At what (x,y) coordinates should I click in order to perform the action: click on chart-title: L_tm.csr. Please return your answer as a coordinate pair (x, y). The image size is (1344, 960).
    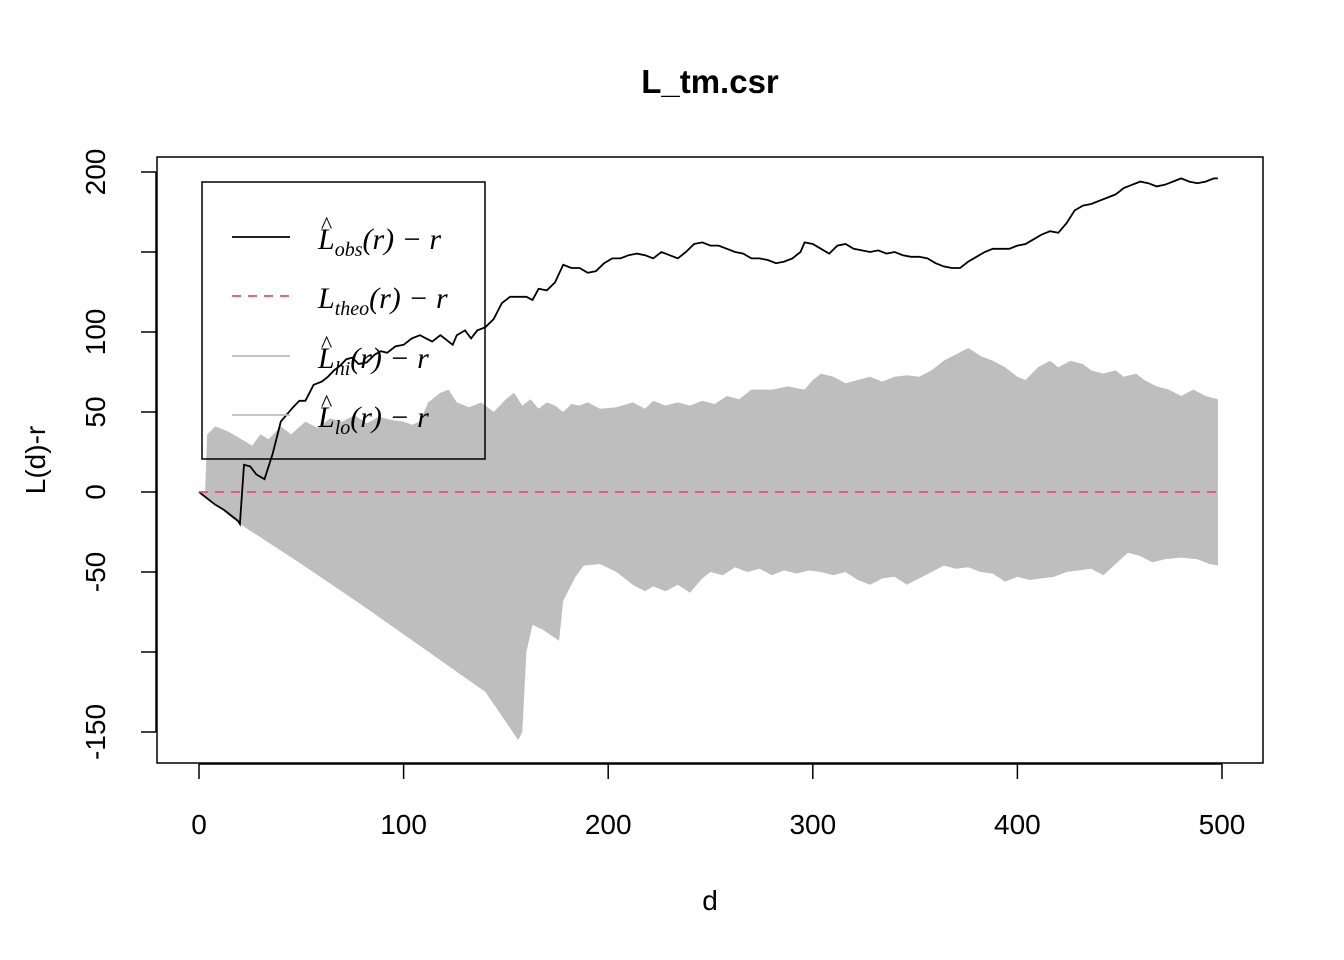
    Looking at the image, I should click on (710, 81).